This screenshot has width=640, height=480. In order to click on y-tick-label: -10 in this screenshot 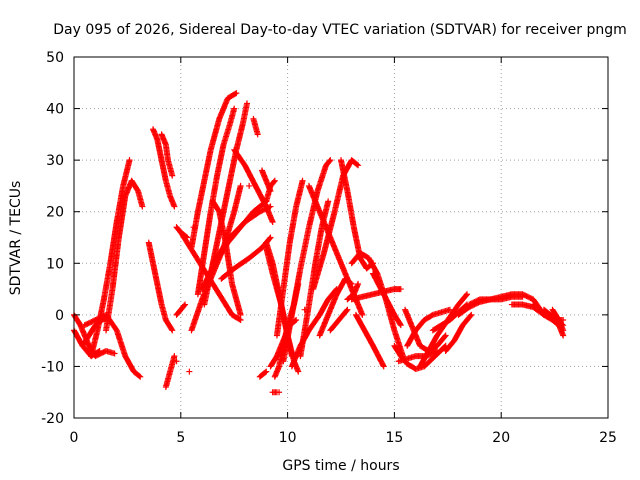, I will do `click(52, 367)`.